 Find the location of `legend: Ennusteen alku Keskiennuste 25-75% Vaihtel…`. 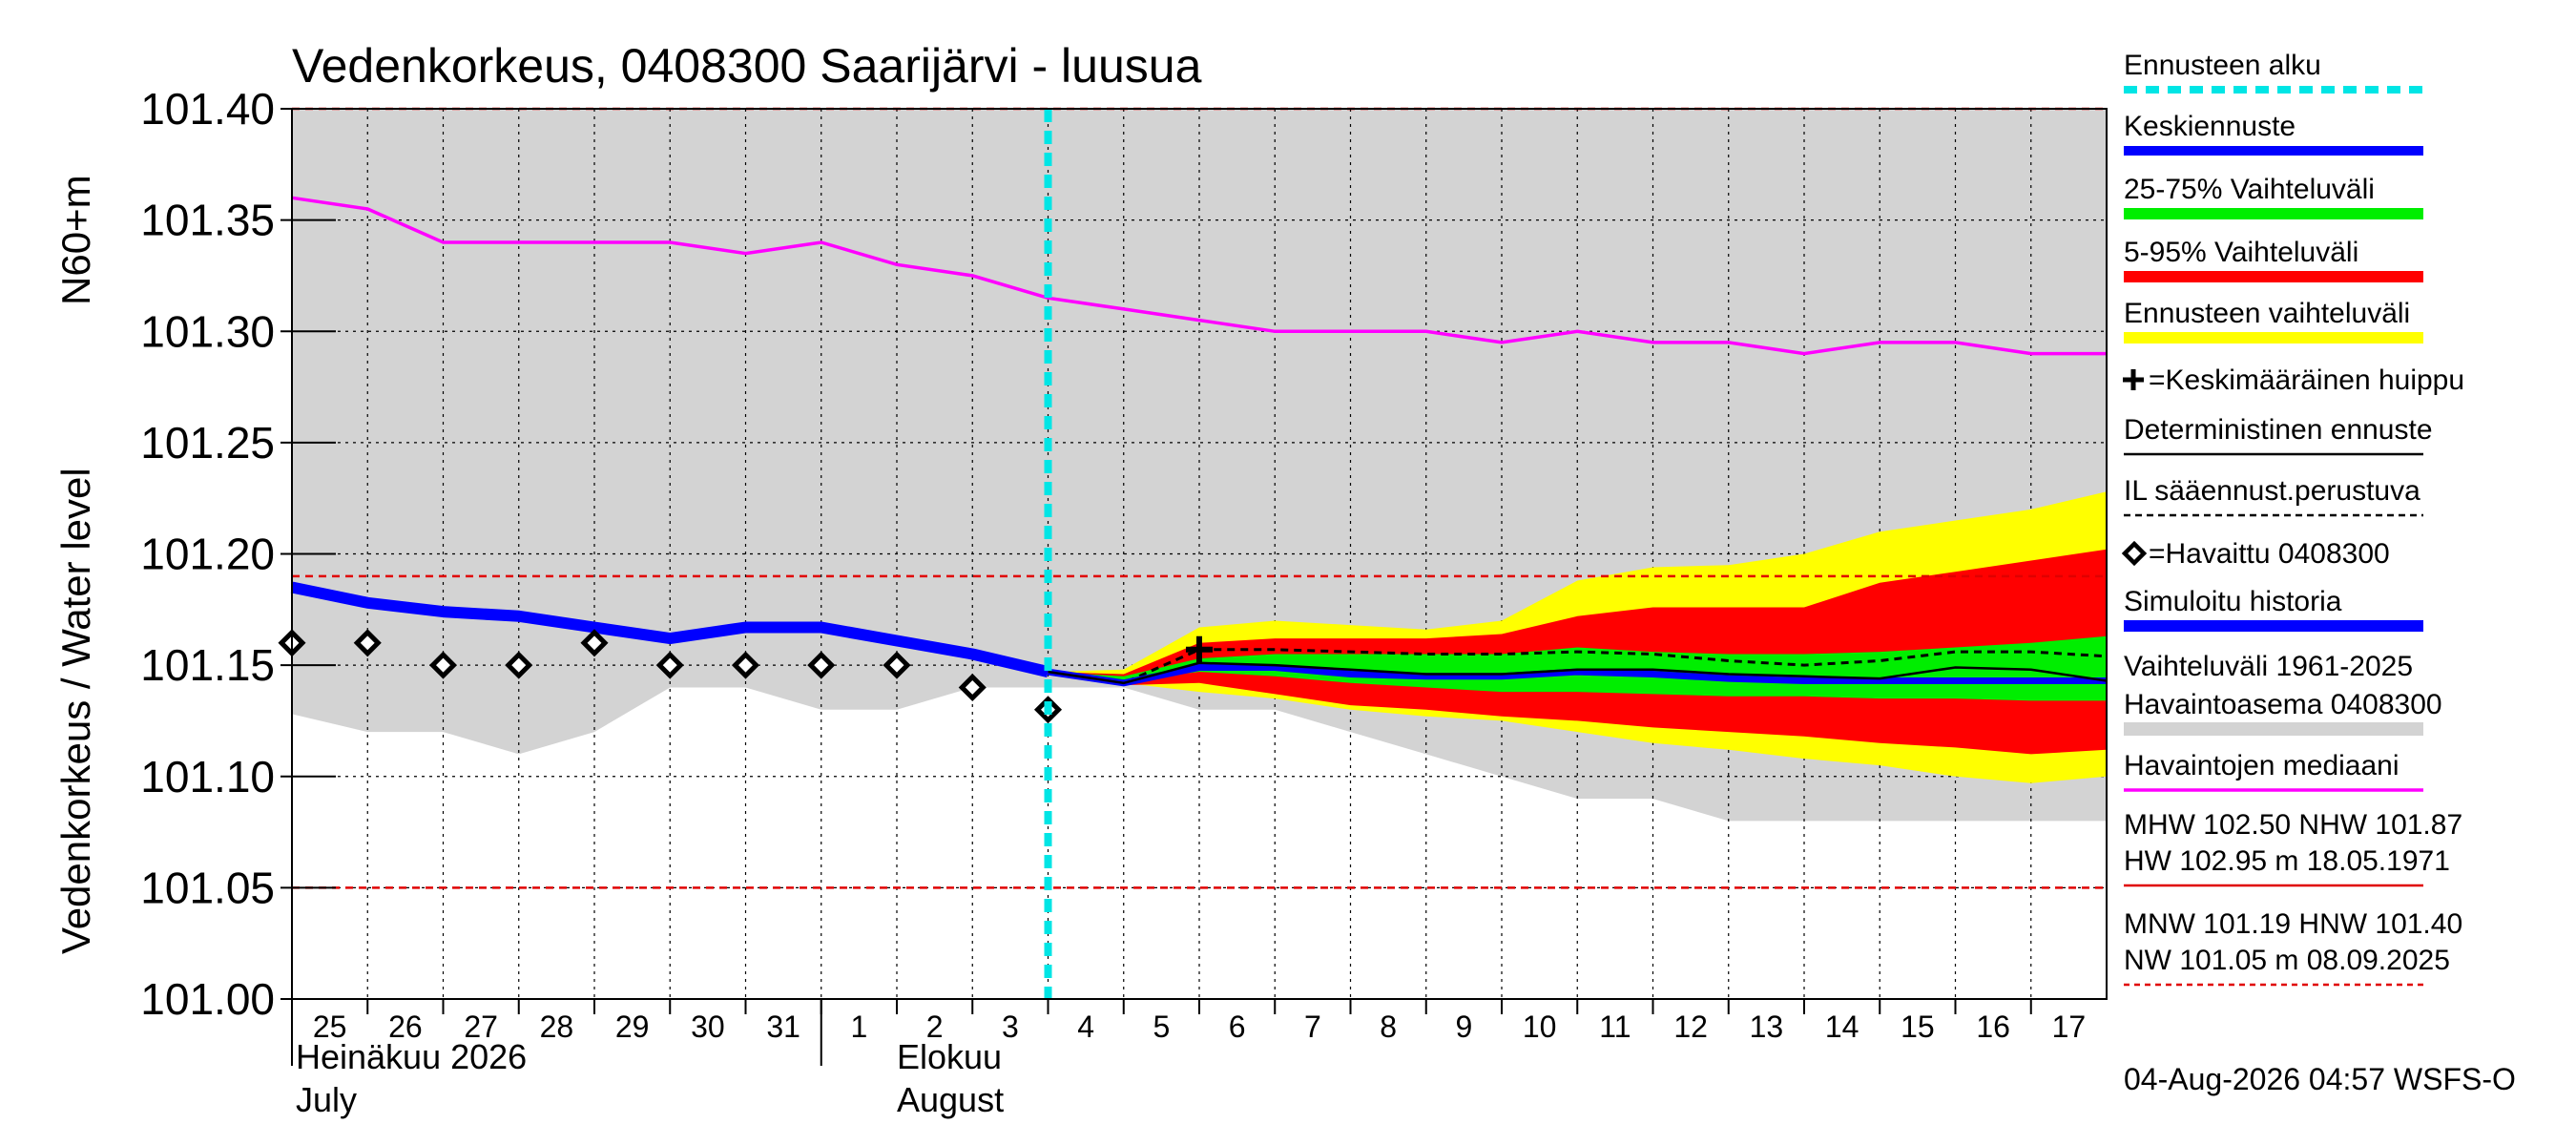

legend: Ennusteen alku Keskiennuste 25-75% Vaihtel… is located at coordinates (2292, 518).